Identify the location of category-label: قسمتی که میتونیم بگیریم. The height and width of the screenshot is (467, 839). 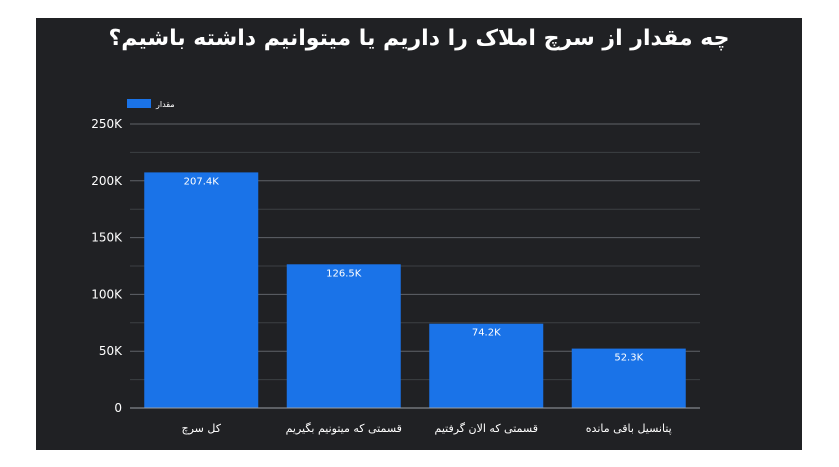
(344, 428).